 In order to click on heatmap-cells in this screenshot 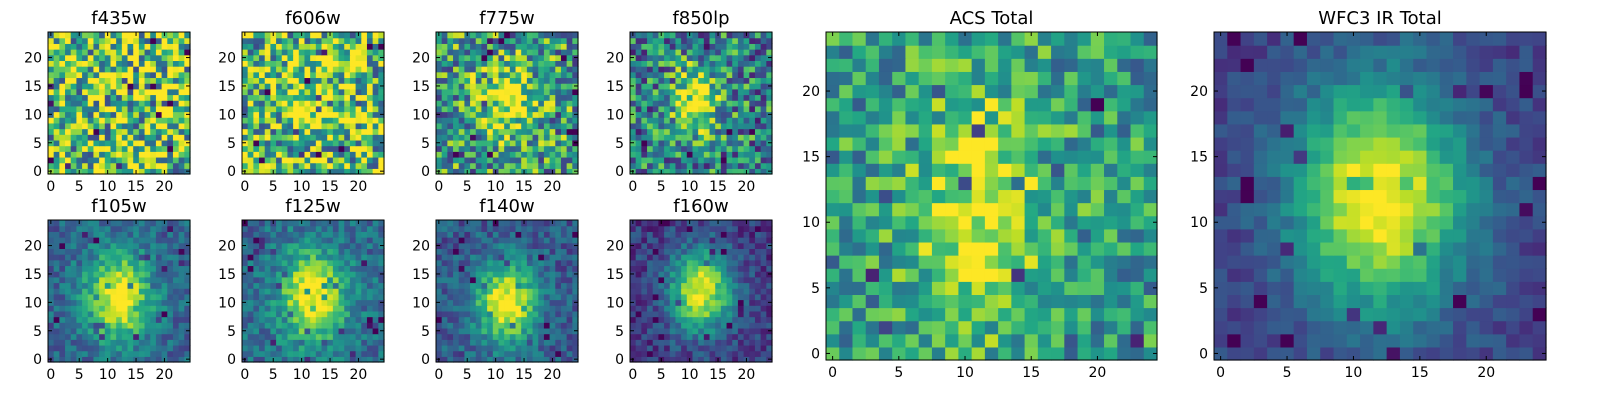, I will do `click(119, 291)`.